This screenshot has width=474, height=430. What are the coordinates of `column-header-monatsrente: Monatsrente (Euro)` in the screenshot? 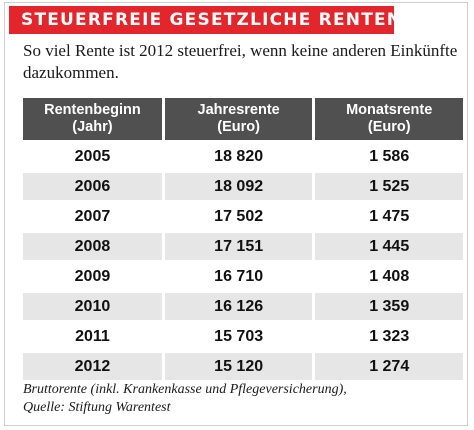 It's located at (389, 119).